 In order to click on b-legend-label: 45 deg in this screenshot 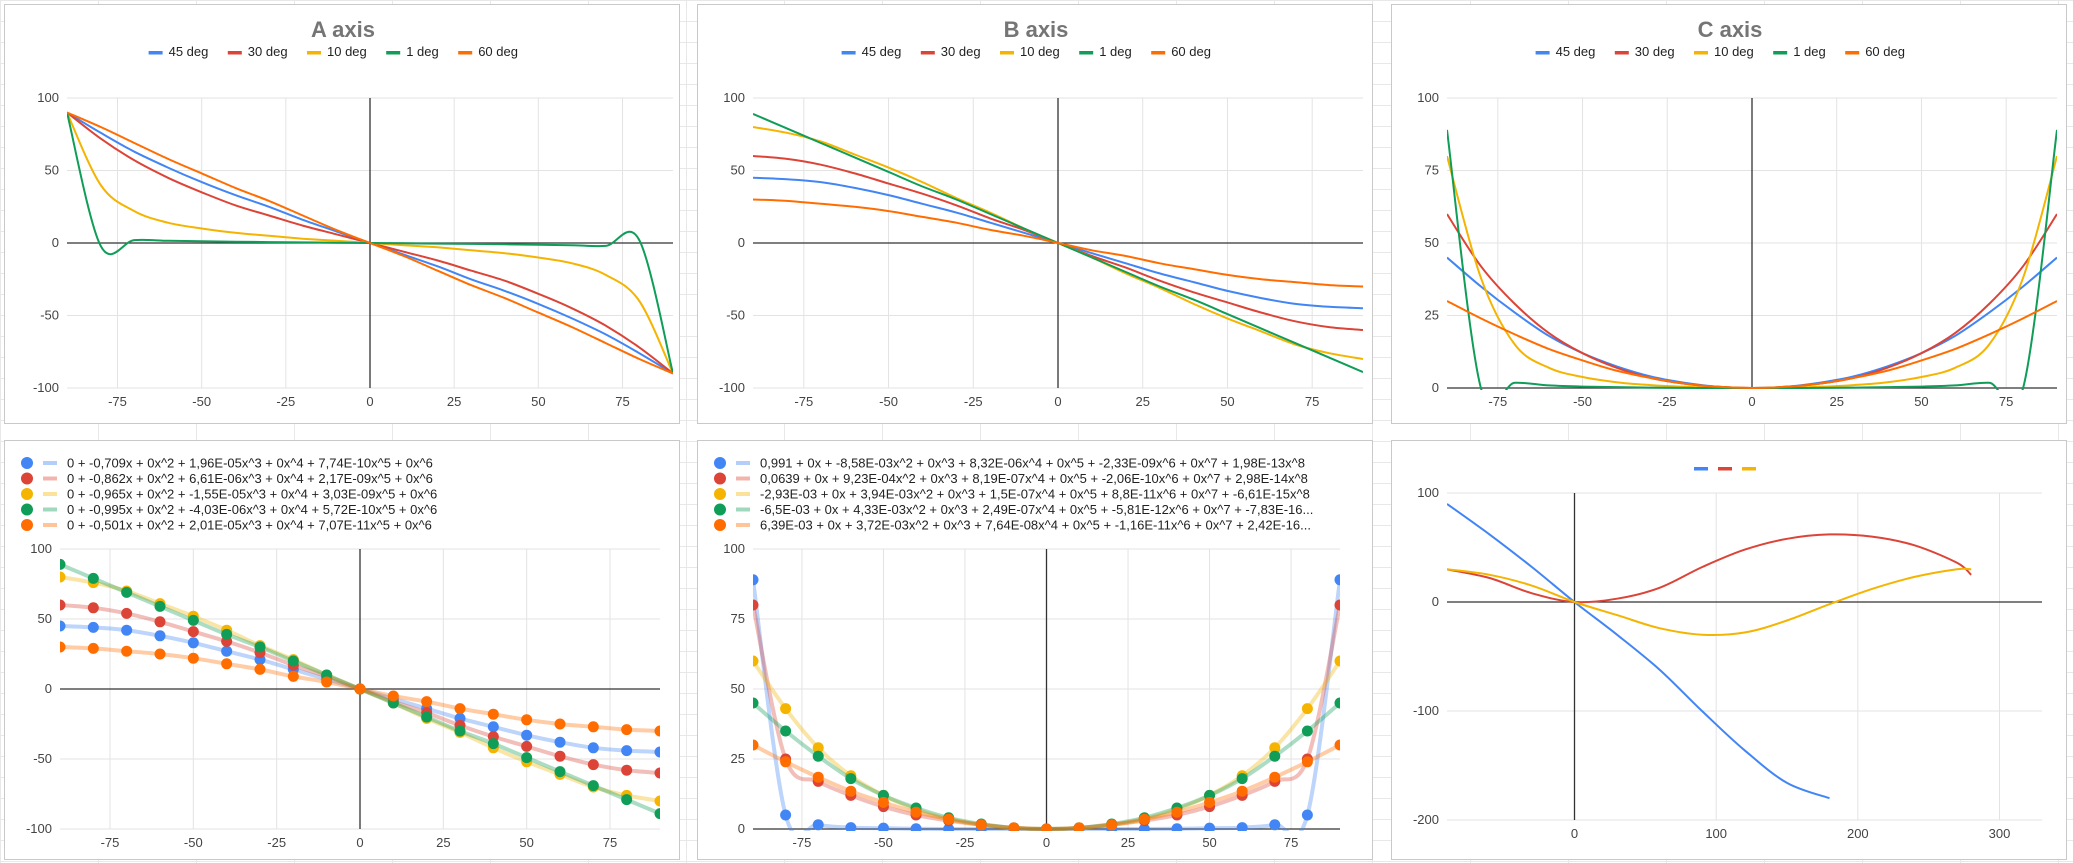, I will do `click(882, 51)`.